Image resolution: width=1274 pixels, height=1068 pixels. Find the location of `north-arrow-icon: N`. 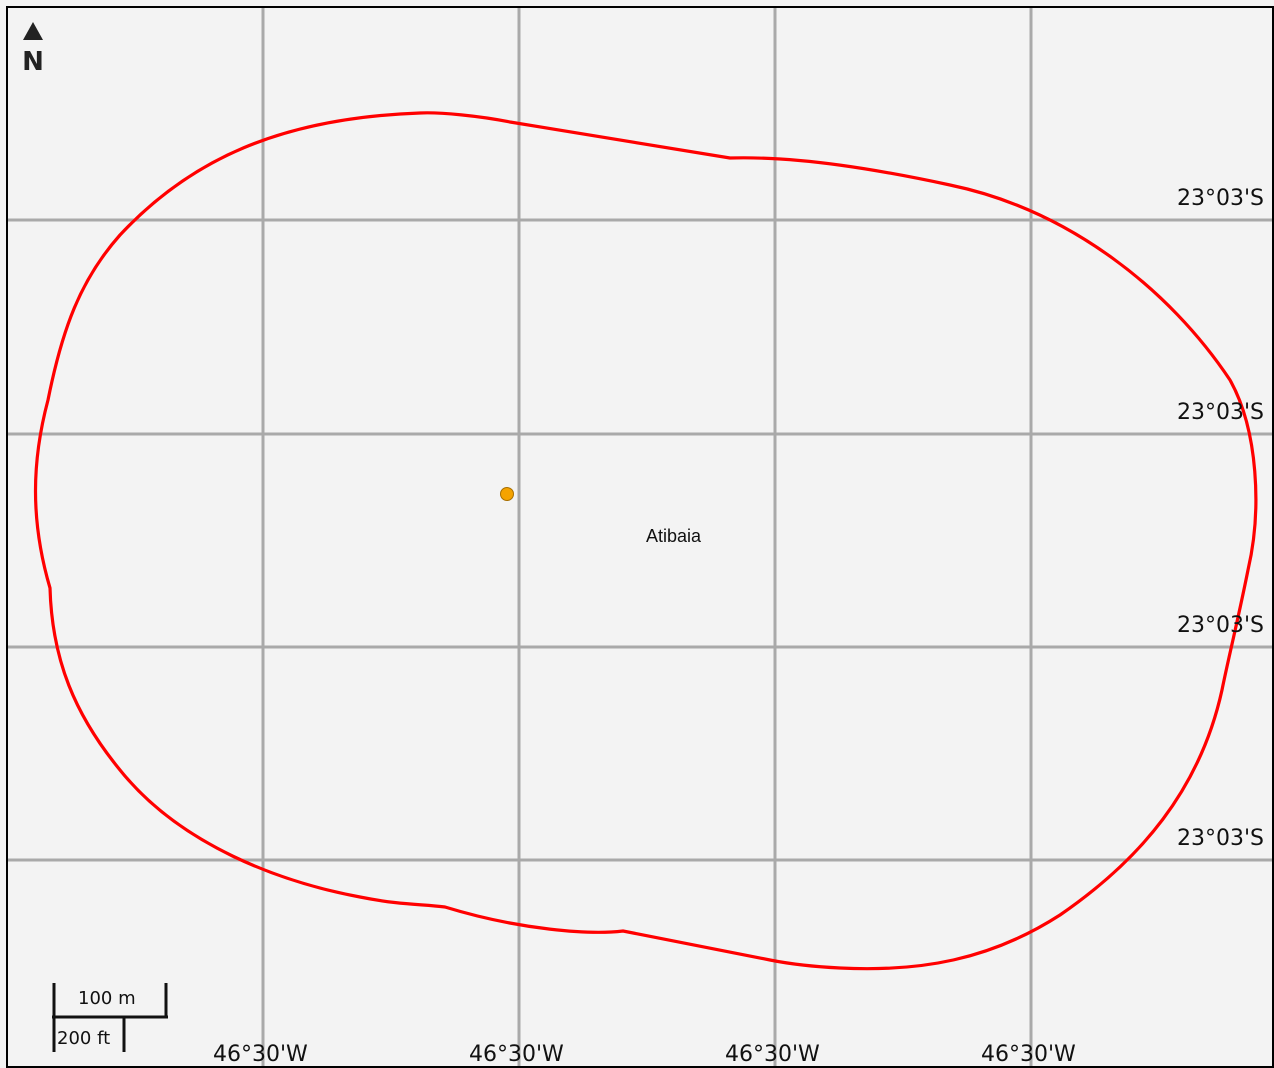

north-arrow-icon: N is located at coordinates (33, 49).